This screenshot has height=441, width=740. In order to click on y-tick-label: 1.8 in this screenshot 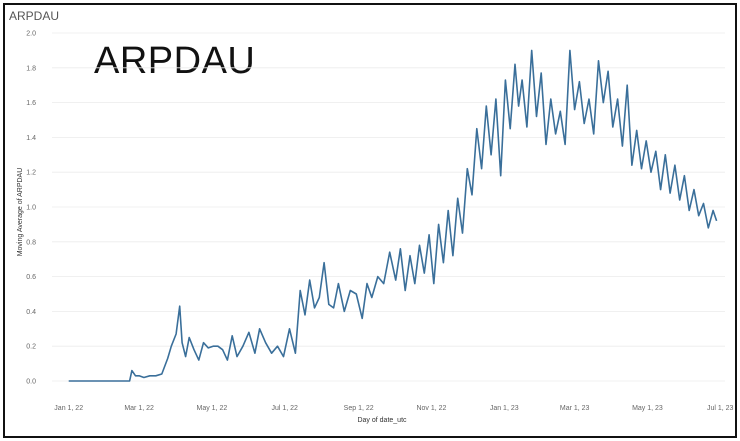, I will do `click(31, 68)`.